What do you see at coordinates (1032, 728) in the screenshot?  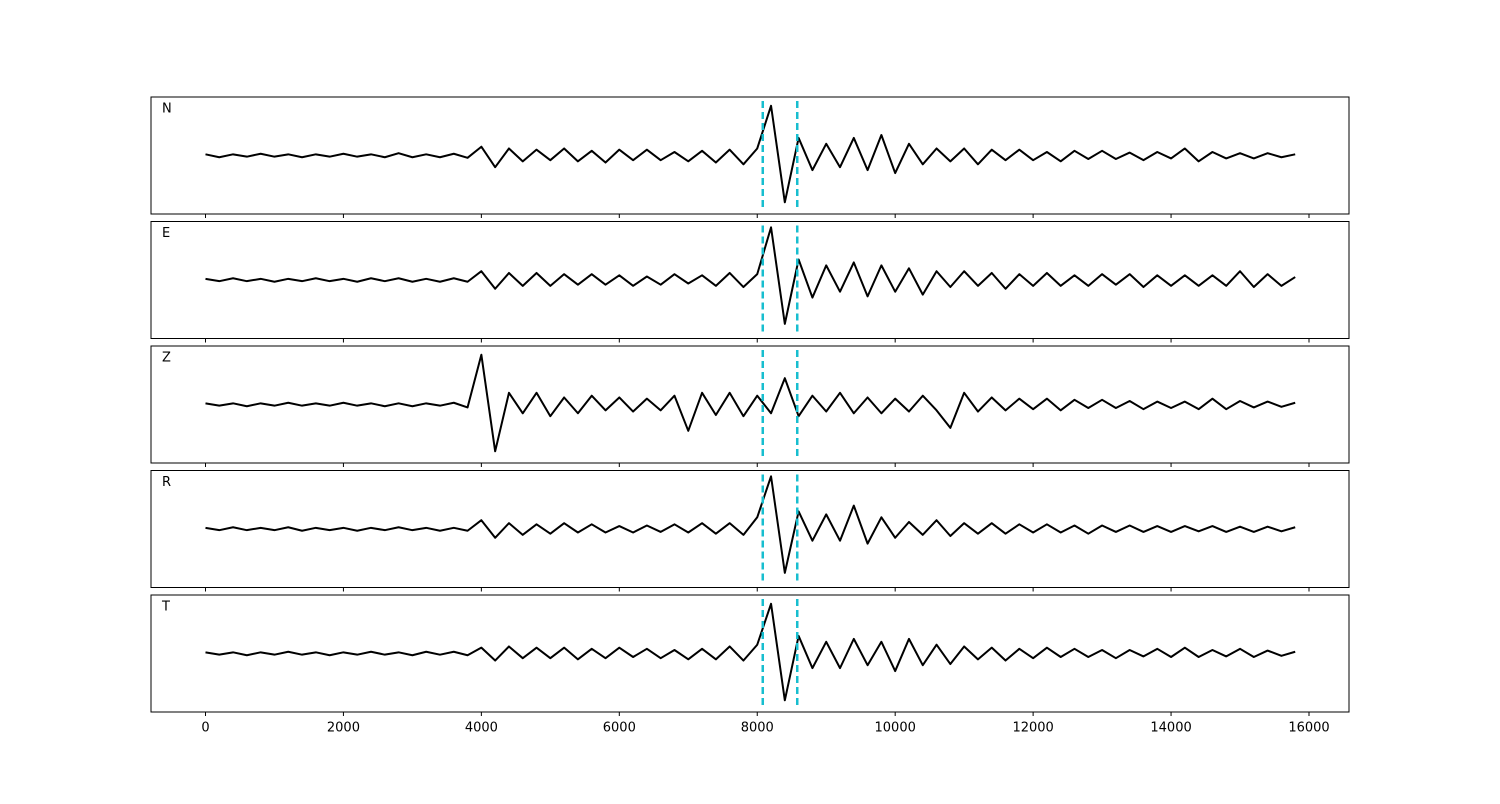 I see `x-tick-label: 12000` at bounding box center [1032, 728].